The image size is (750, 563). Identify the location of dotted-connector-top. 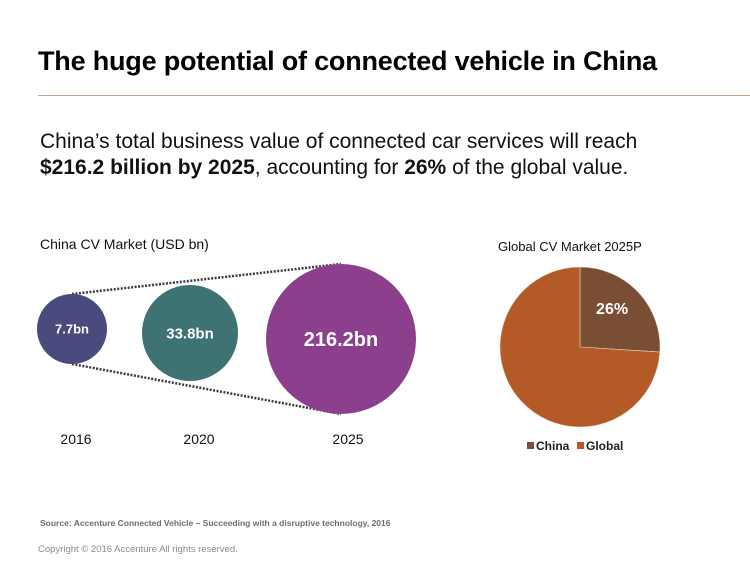
(206, 279).